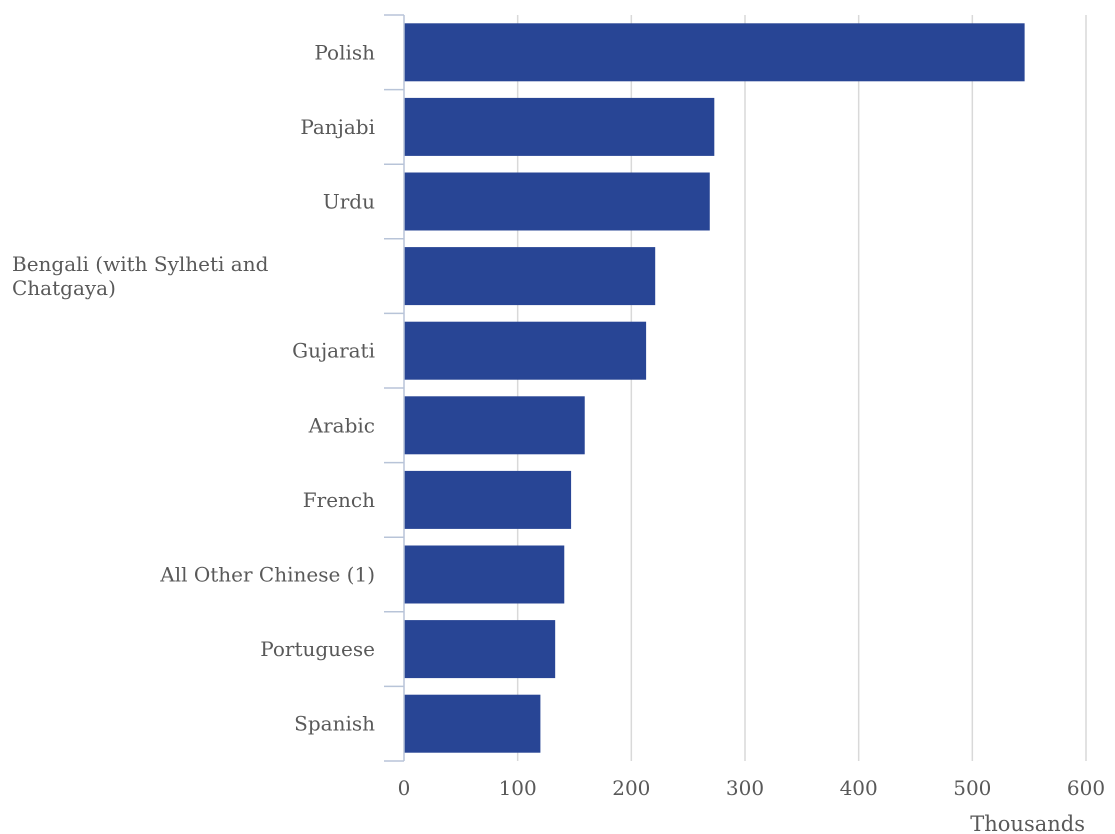 Image resolution: width=1115 pixels, height=834 pixels. What do you see at coordinates (339, 500) in the screenshot?
I see `category-label: French` at bounding box center [339, 500].